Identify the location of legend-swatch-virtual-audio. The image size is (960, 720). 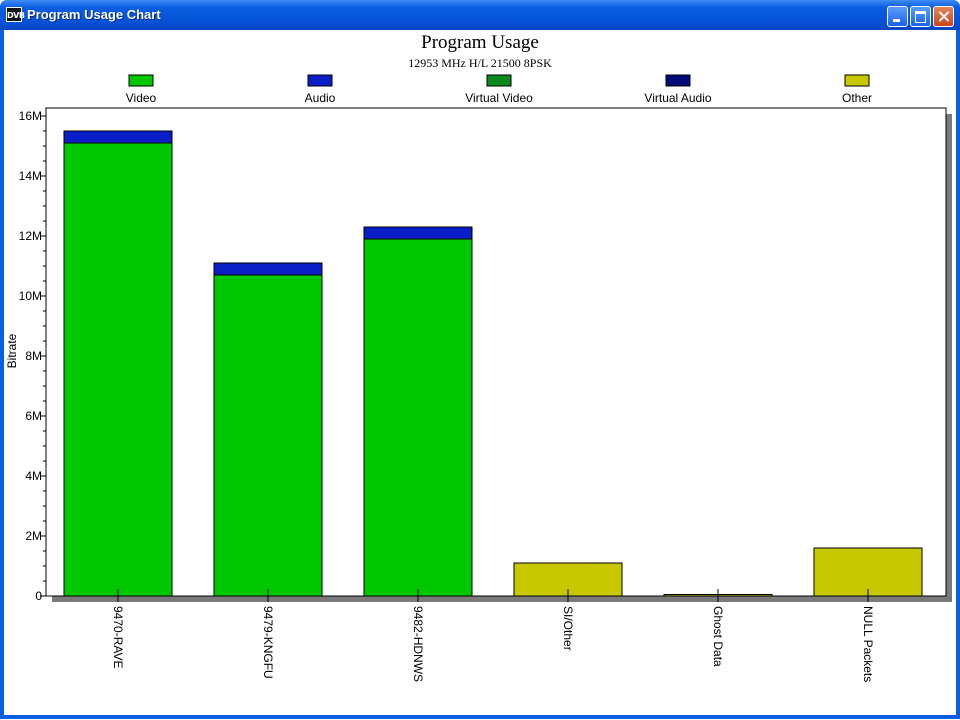
(678, 80).